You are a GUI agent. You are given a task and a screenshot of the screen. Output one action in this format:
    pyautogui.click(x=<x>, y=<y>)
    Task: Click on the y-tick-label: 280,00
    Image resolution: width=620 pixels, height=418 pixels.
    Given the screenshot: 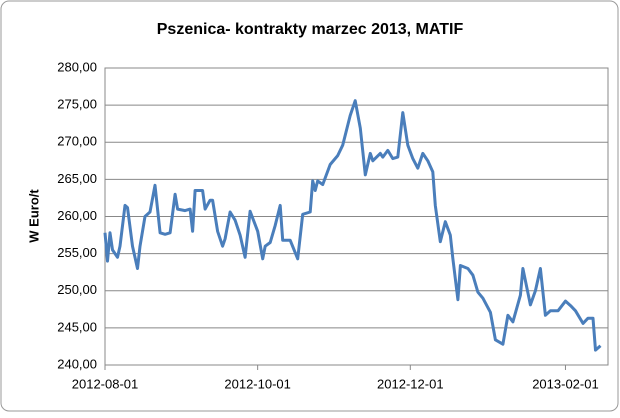 What is the action you would take?
    pyautogui.click(x=77, y=66)
    